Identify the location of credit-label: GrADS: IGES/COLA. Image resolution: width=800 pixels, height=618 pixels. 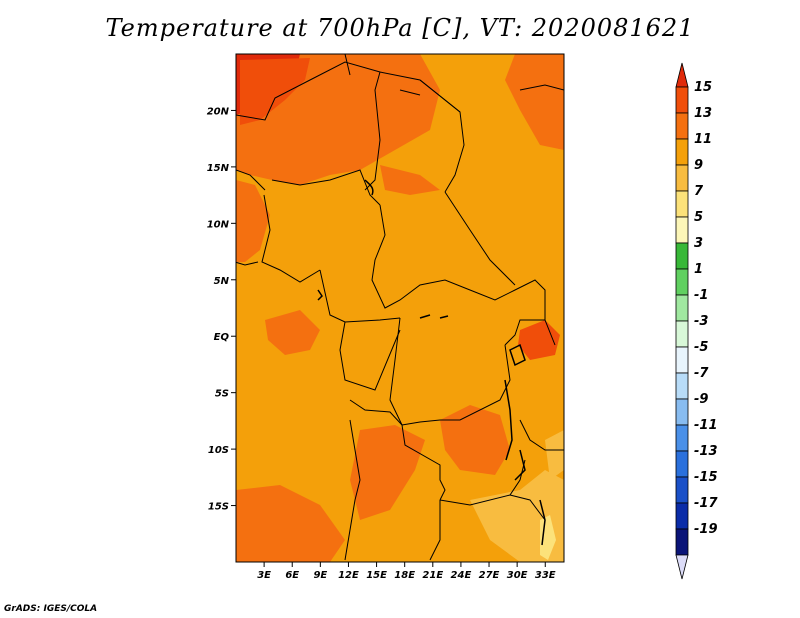
(51, 609).